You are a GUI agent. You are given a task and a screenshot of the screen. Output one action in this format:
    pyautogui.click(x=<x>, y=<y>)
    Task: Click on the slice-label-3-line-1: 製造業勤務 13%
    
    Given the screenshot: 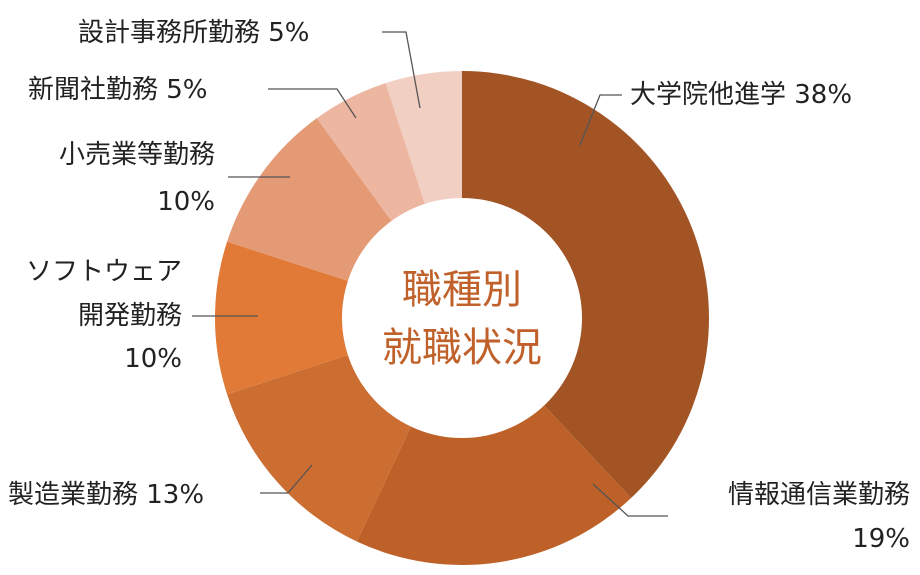 What is the action you would take?
    pyautogui.click(x=106, y=495)
    